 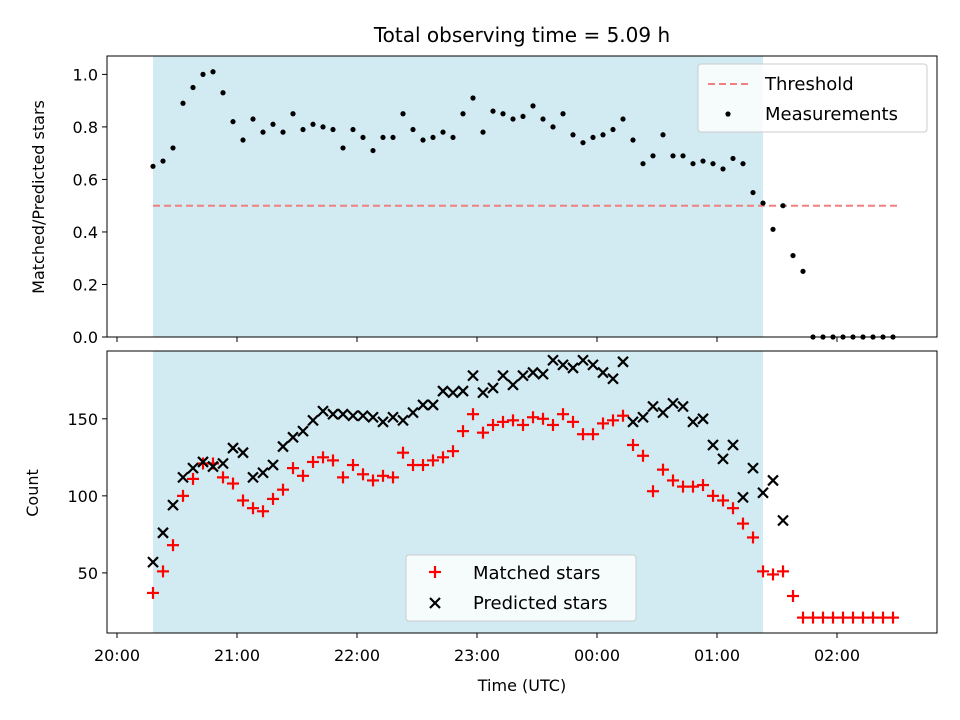 I want to click on top-chart-title: Total observing time = 5.09 h, so click(x=521, y=35).